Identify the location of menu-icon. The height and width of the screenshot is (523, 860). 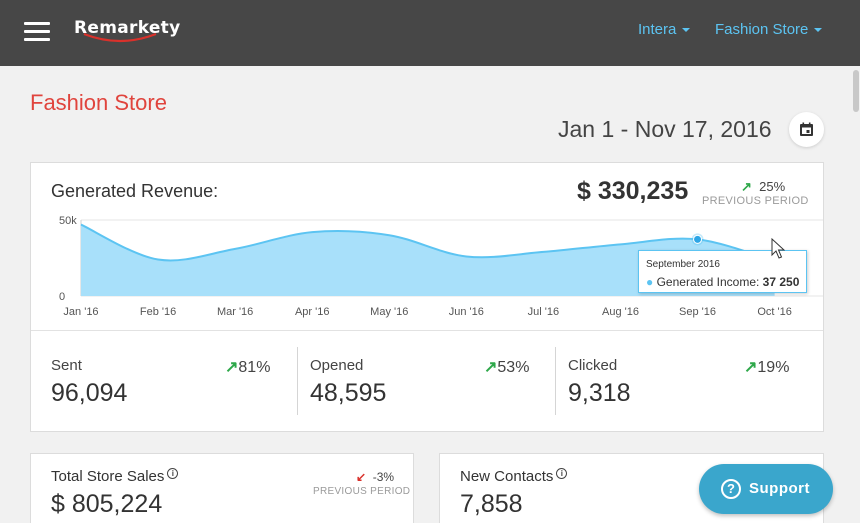
(37, 32).